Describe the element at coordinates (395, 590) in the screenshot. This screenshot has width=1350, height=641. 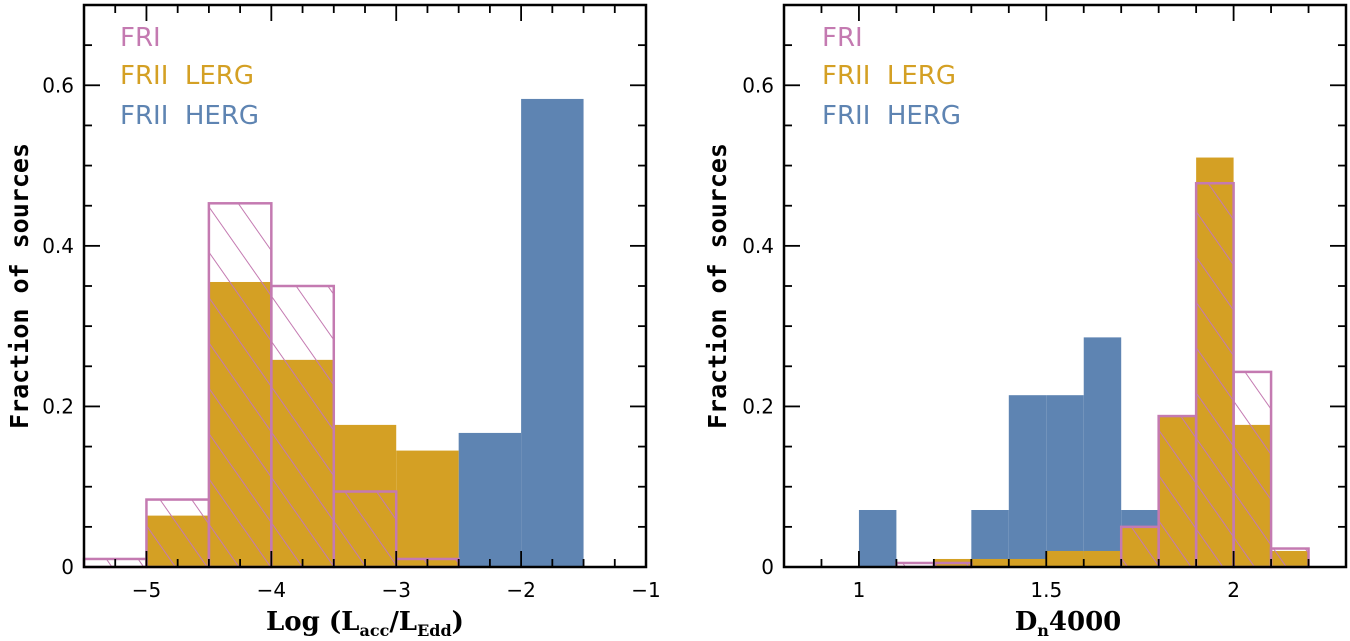
I see `left-x-tick-label: −3` at that location.